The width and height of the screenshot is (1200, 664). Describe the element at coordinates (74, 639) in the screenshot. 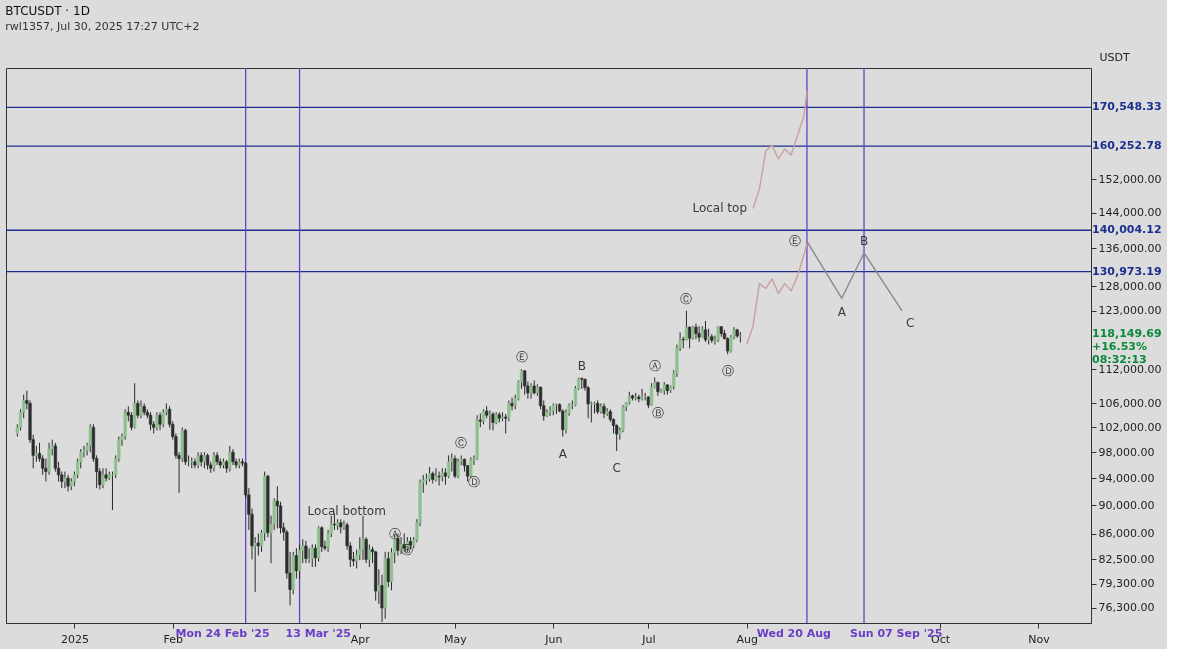

I see `x-tick-label: 2025` at that location.